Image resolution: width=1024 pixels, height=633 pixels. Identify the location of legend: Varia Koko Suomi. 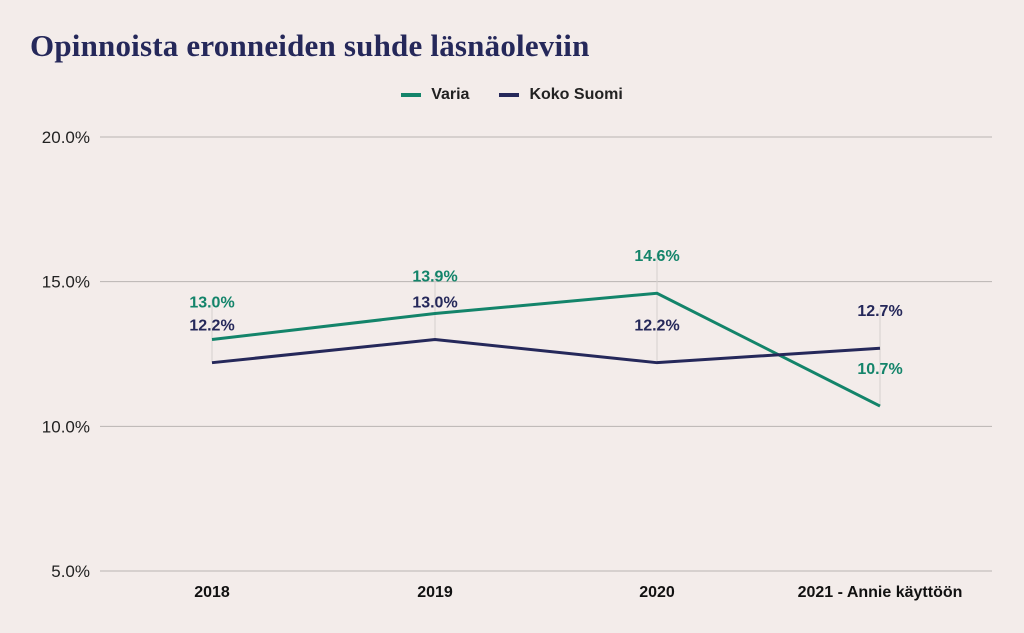
(512, 95).